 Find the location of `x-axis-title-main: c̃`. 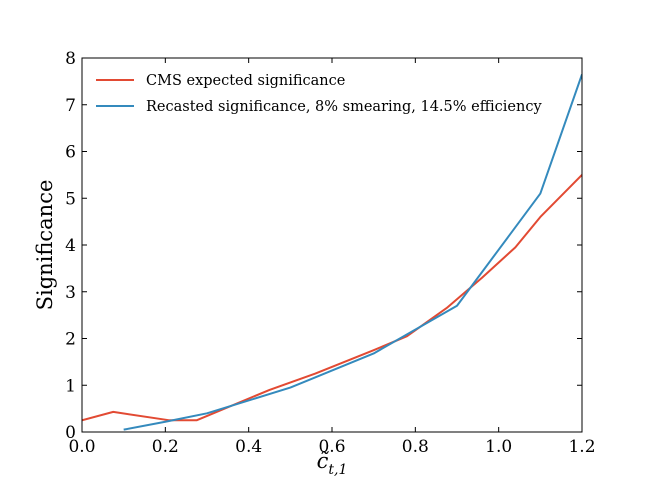

x-axis-title-main: c̃ is located at coordinates (323, 461).